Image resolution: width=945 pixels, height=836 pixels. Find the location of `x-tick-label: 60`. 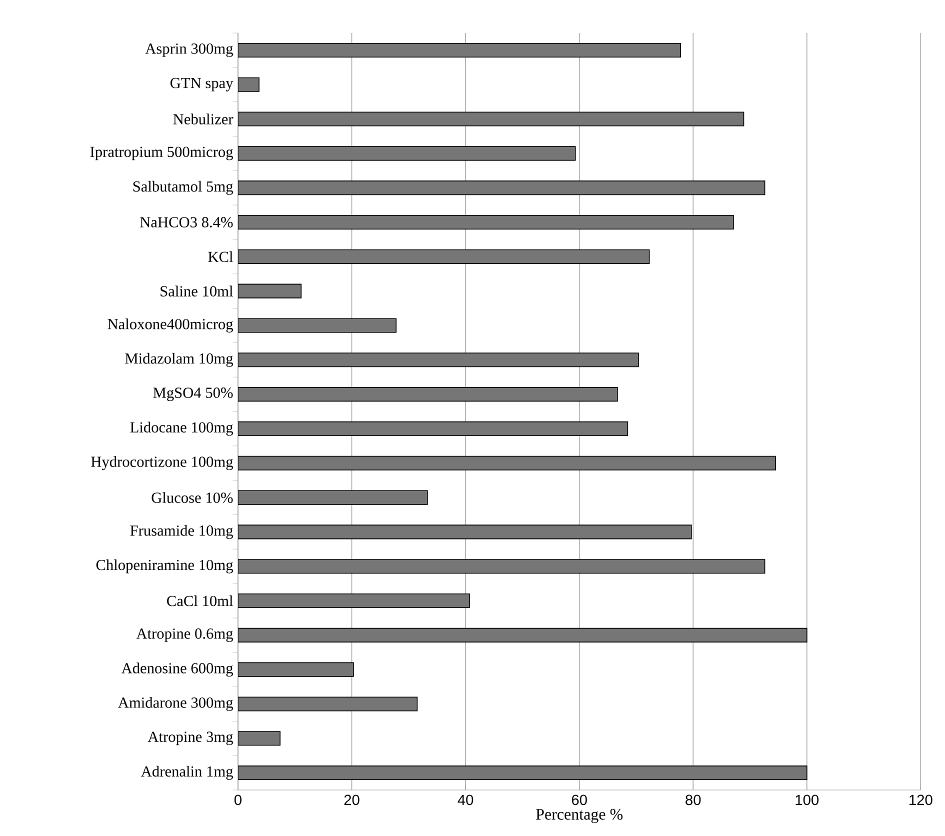

x-tick-label: 60 is located at coordinates (579, 800).